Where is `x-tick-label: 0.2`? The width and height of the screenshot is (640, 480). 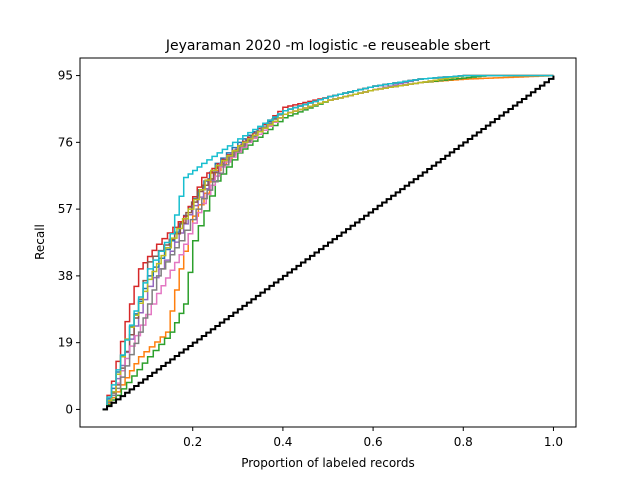
x-tick-label: 0.2 is located at coordinates (192, 442).